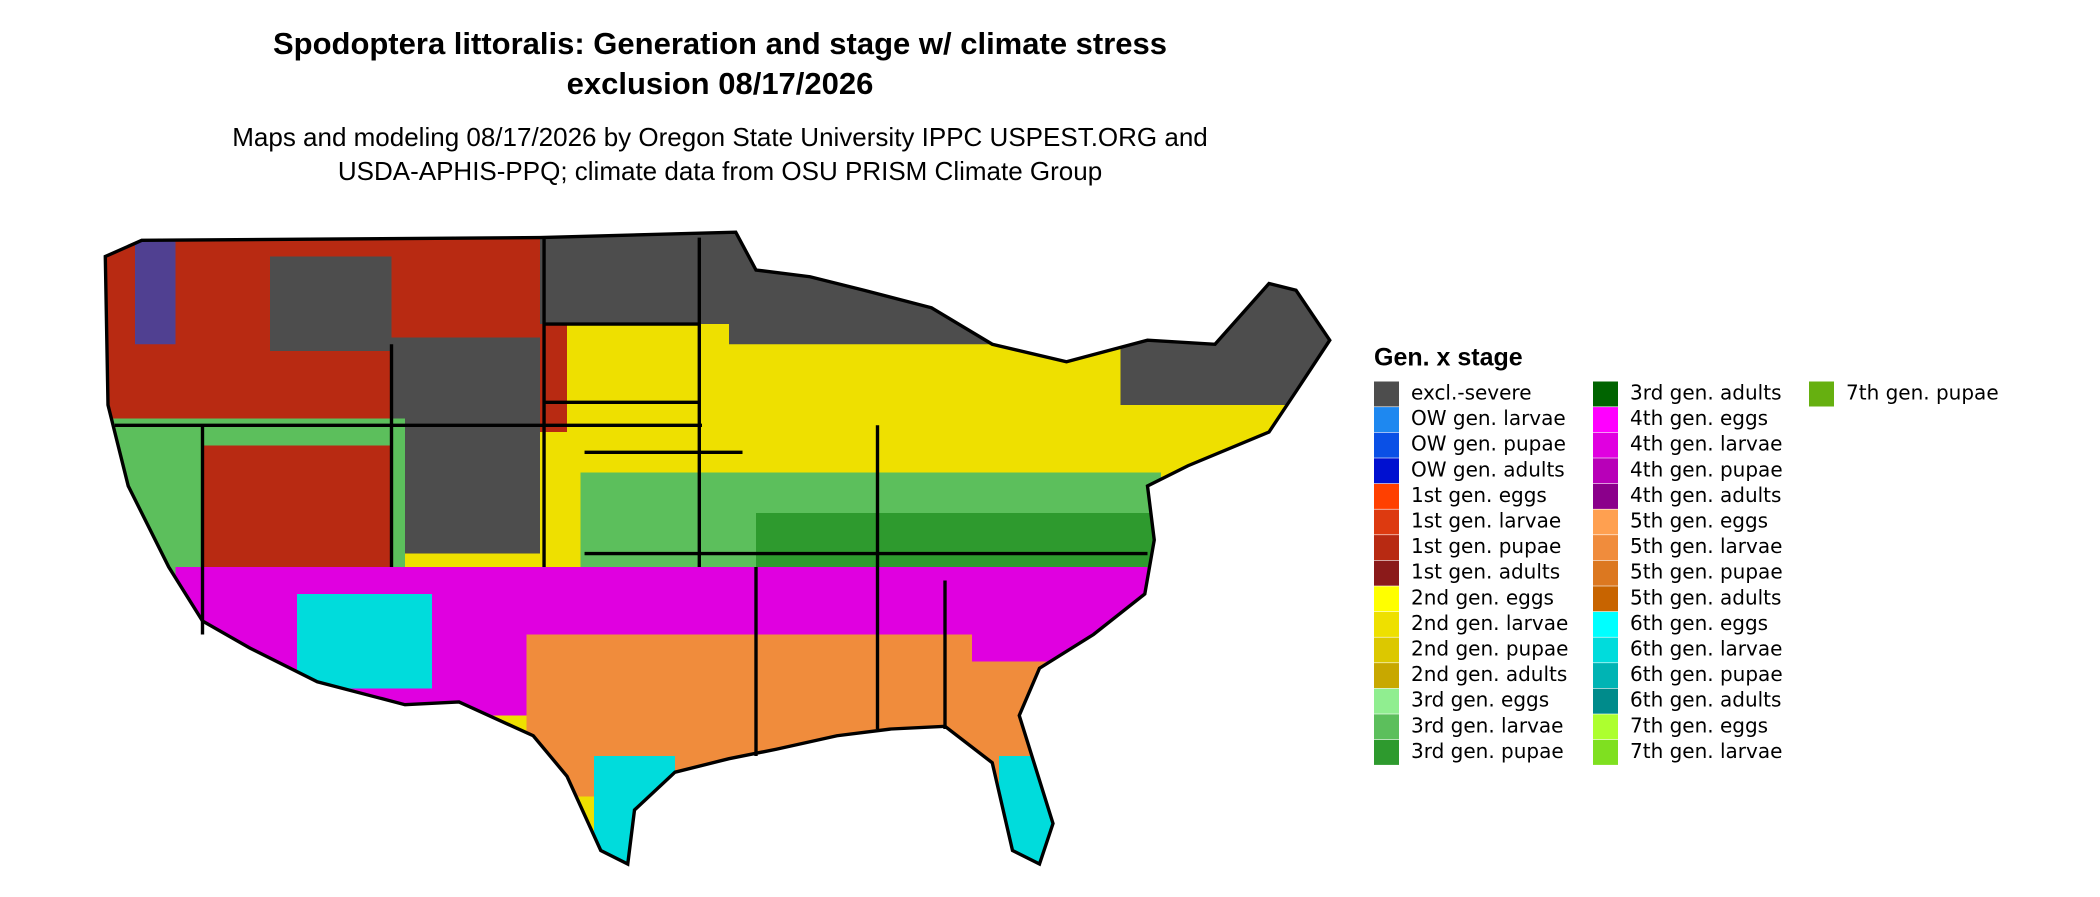 This screenshot has height=897, width=2100. I want to click on legend-label: 2nd gen. adults, so click(1489, 674).